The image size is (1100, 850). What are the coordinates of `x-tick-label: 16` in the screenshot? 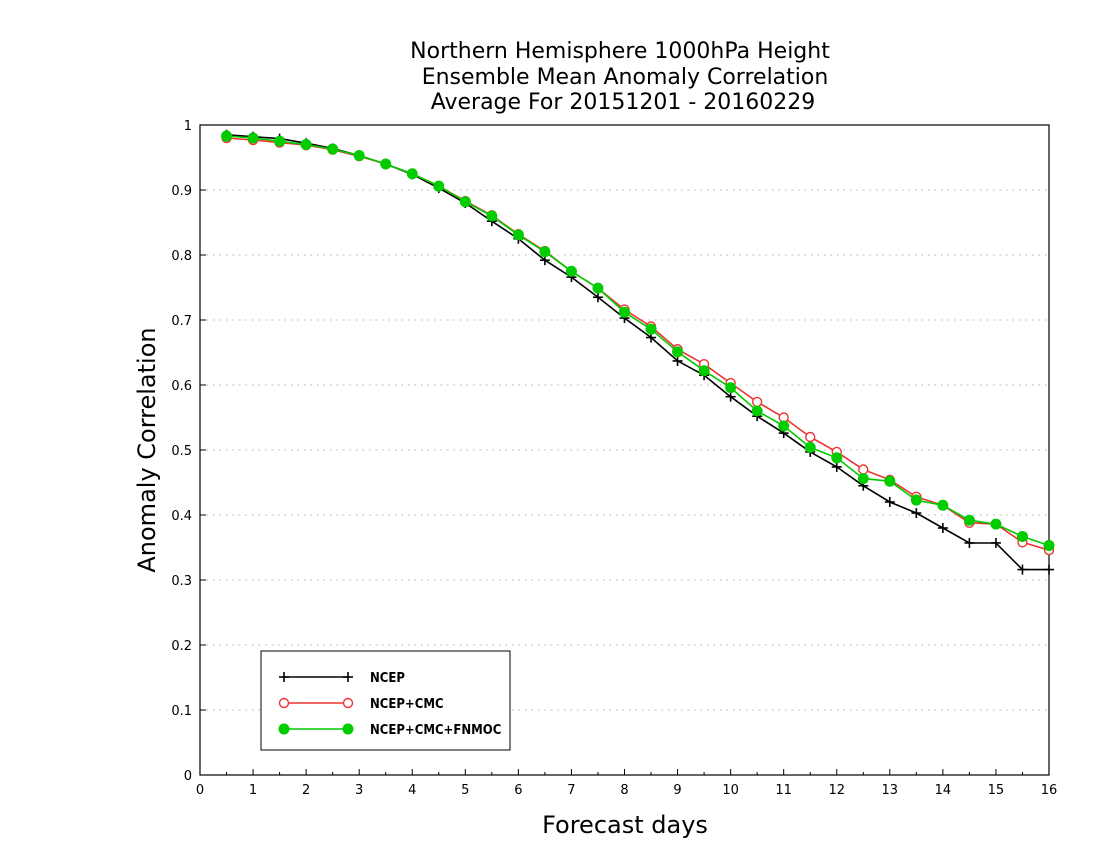 It's located at (1049, 790).